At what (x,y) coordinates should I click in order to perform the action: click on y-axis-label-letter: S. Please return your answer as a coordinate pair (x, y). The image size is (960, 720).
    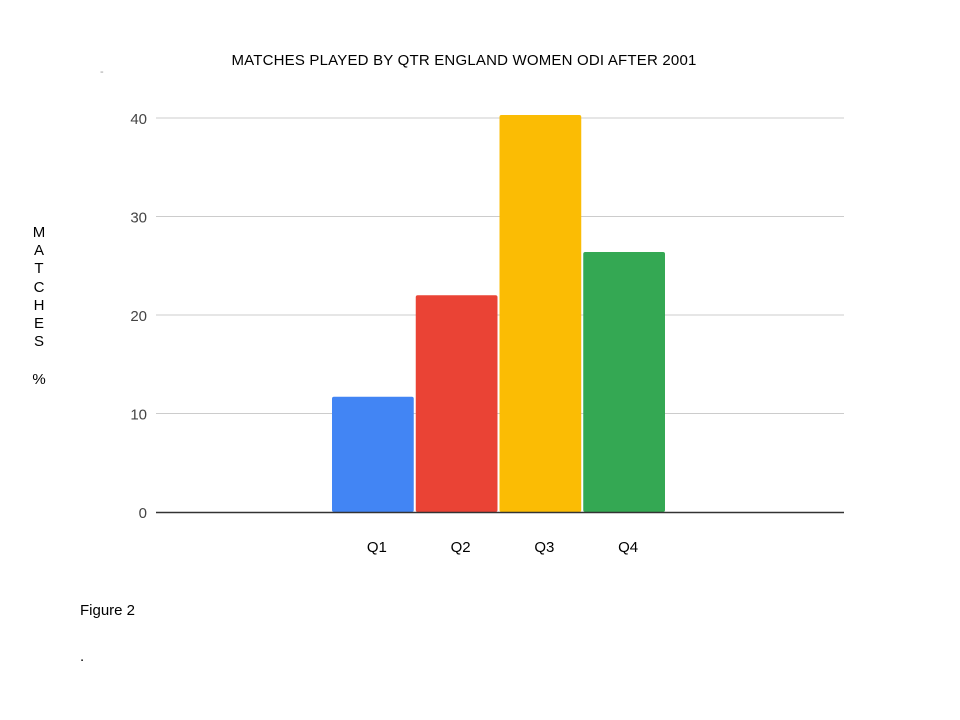
    Looking at the image, I should click on (38, 342).